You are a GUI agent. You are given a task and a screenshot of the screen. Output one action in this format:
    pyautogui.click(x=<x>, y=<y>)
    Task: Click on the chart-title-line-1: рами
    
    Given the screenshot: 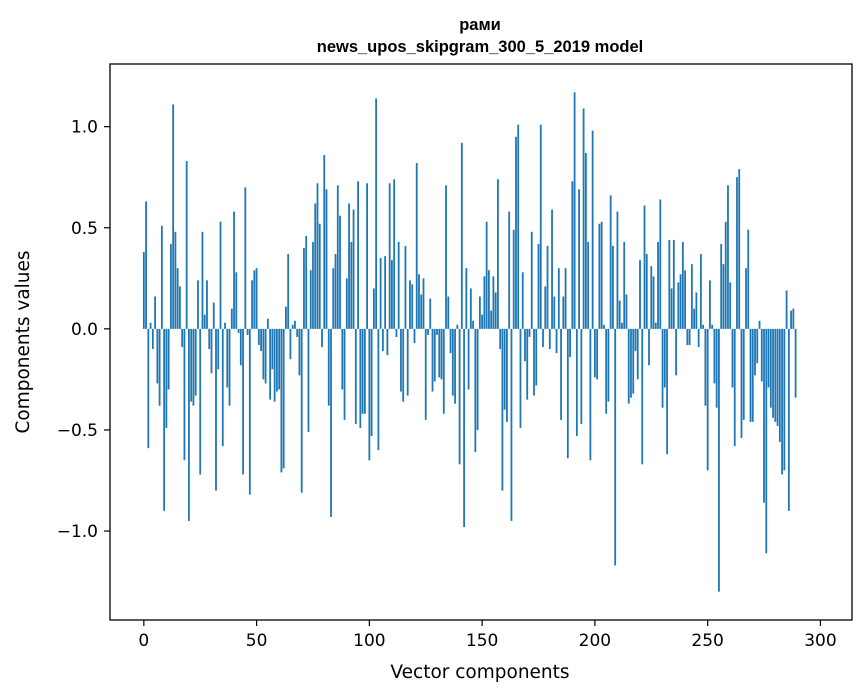 What is the action you would take?
    pyautogui.click(x=480, y=25)
    